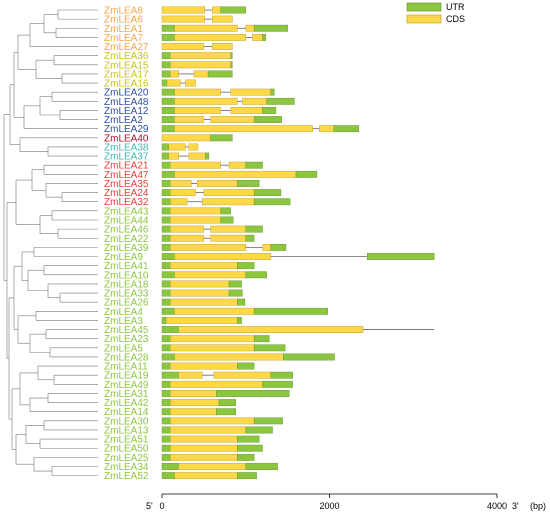 The image size is (550, 513). Describe the element at coordinates (329, 506) in the screenshot. I see `axis-tick-label: 2000` at that location.